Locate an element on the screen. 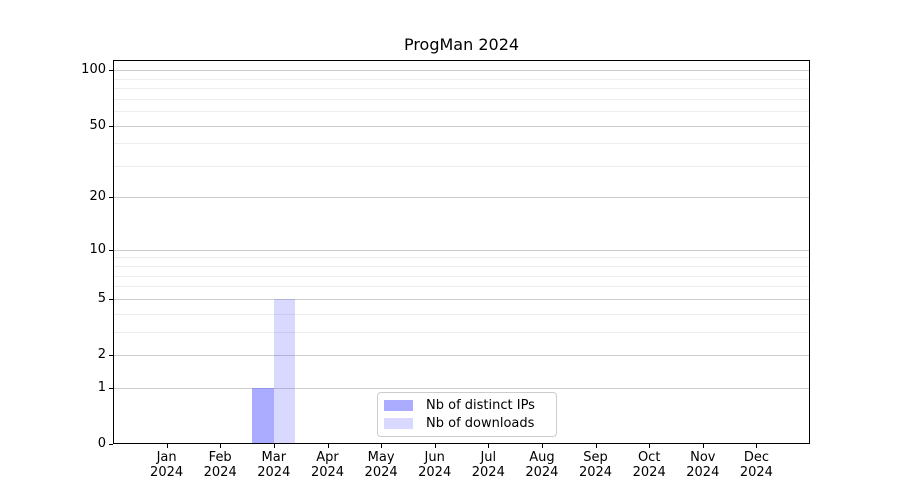  y-tick-label: 100 is located at coordinates (93, 69).